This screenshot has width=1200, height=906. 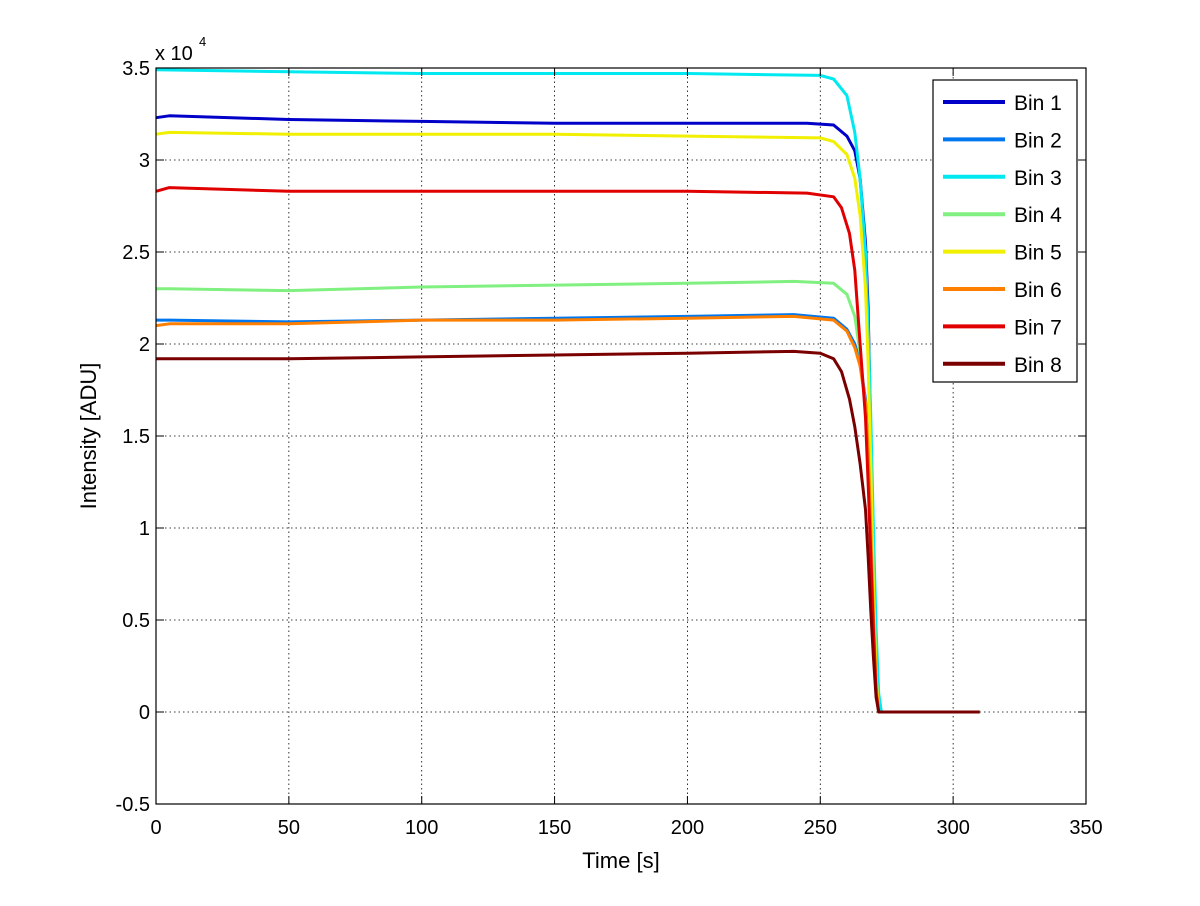 I want to click on y-tick-label: 2, so click(x=144, y=345).